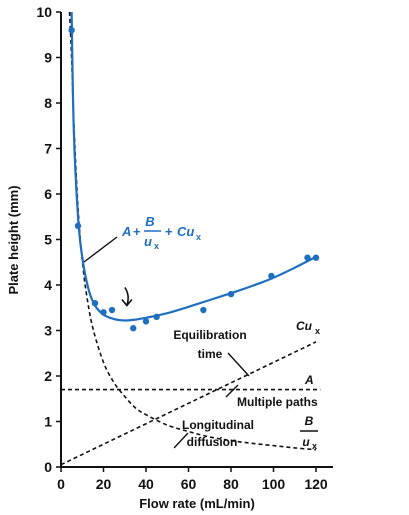  What do you see at coordinates (271, 391) in the screenshot?
I see `multiple-paths-annotation: Multiple paths A` at bounding box center [271, 391].